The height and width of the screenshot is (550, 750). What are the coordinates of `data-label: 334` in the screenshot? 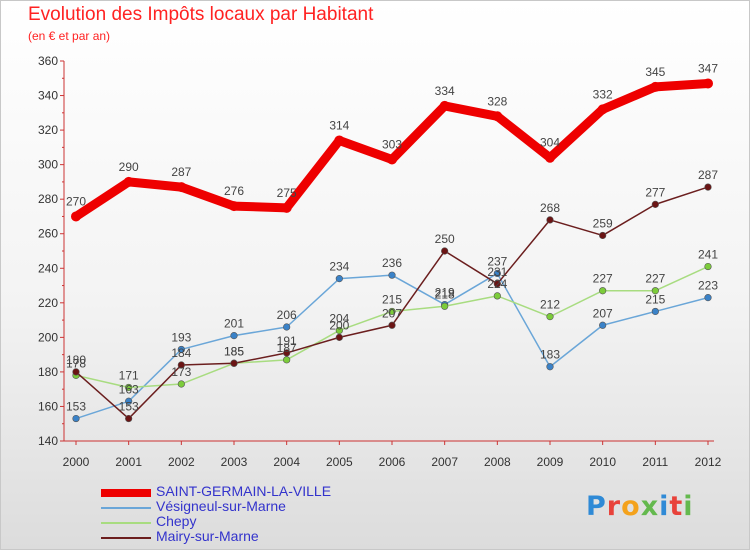 It's located at (445, 91).